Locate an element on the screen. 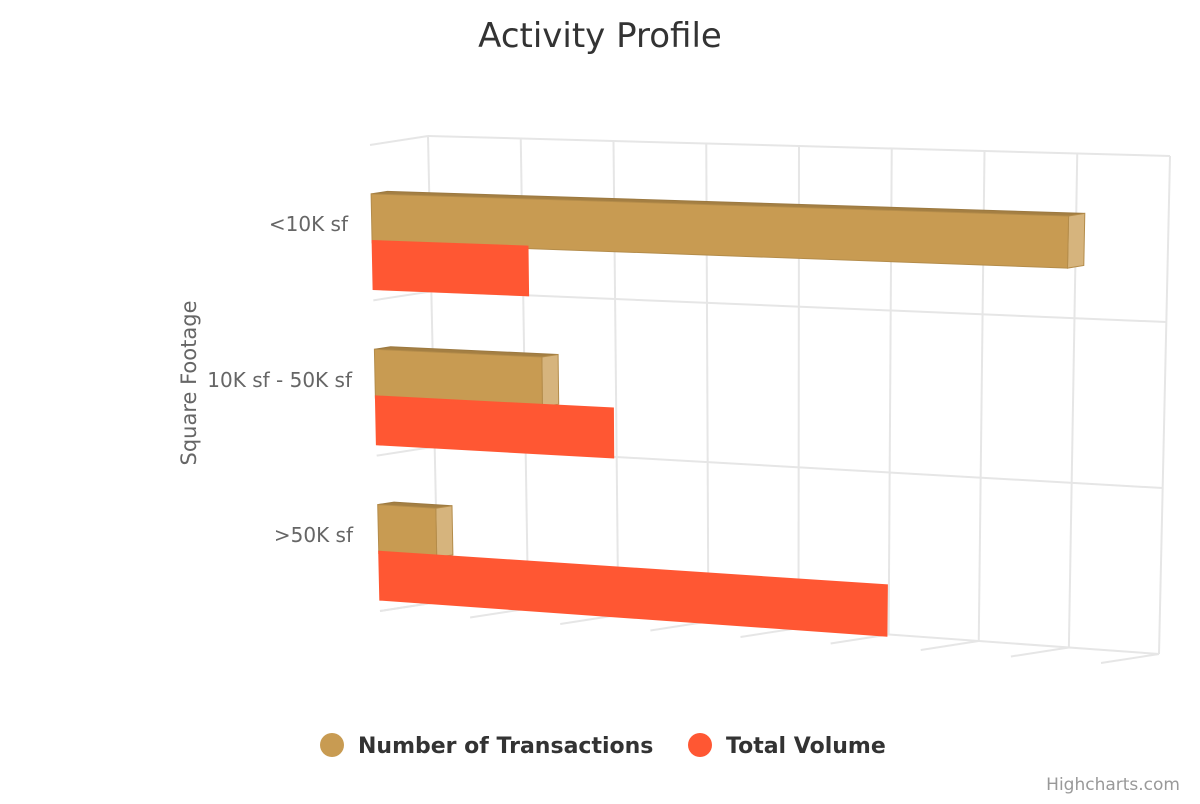 The image size is (1200, 804). legend-label: Total Volume is located at coordinates (806, 746).